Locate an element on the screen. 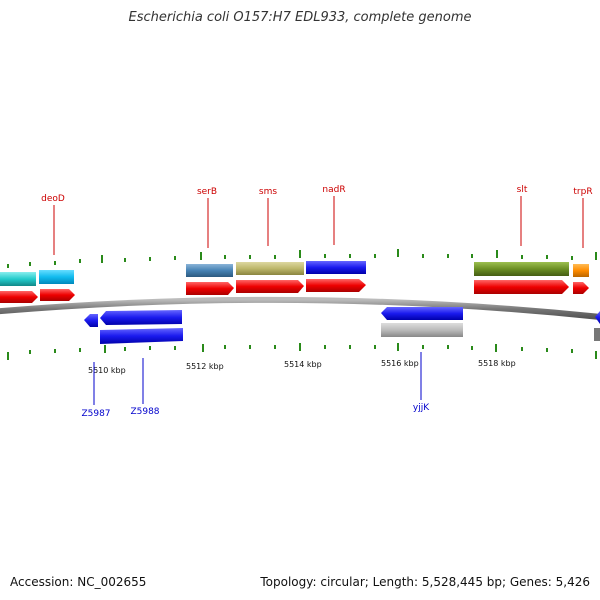  bottom-gene-labels: Z5987 Z5988 yjjK is located at coordinates (255, 411).